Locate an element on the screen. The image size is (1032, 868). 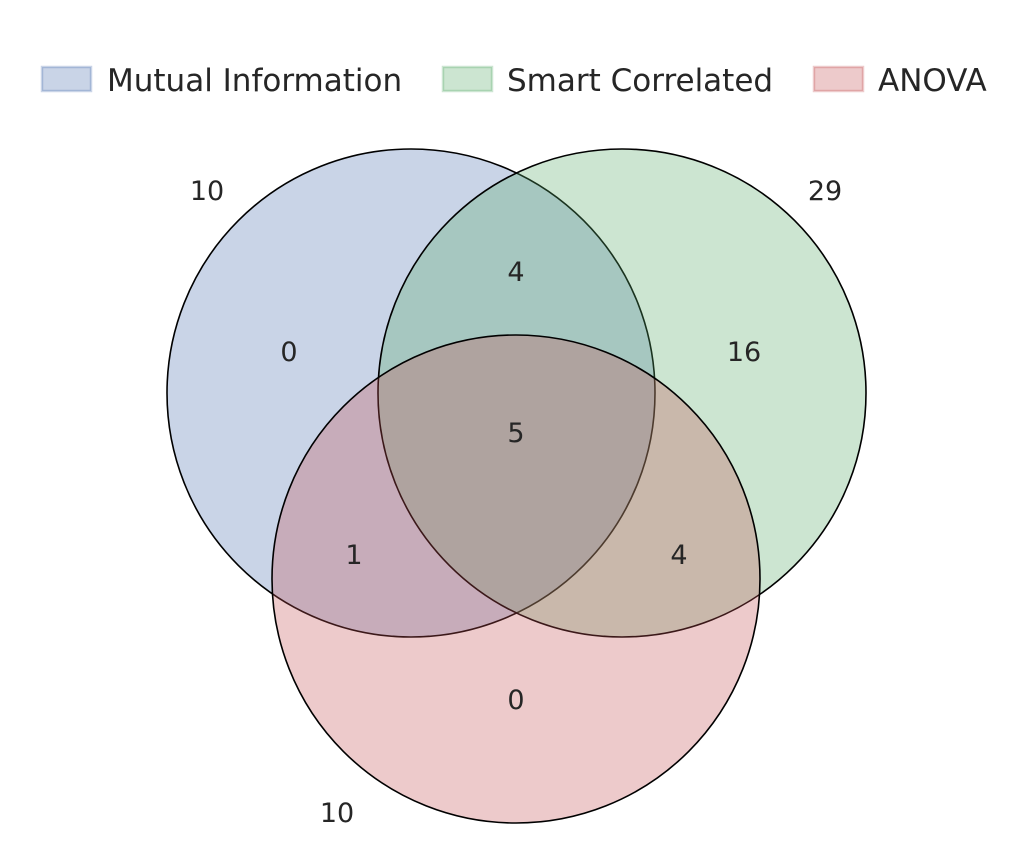
total-smart-correlated: 29 is located at coordinates (825, 191).